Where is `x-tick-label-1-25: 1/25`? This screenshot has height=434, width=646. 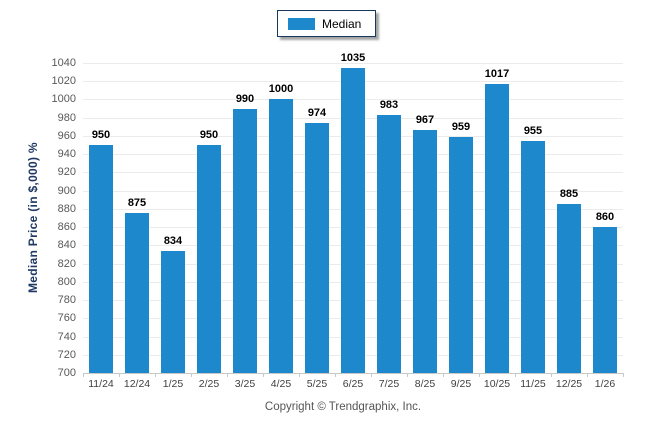
x-tick-label-1-25: 1/25 is located at coordinates (173, 384).